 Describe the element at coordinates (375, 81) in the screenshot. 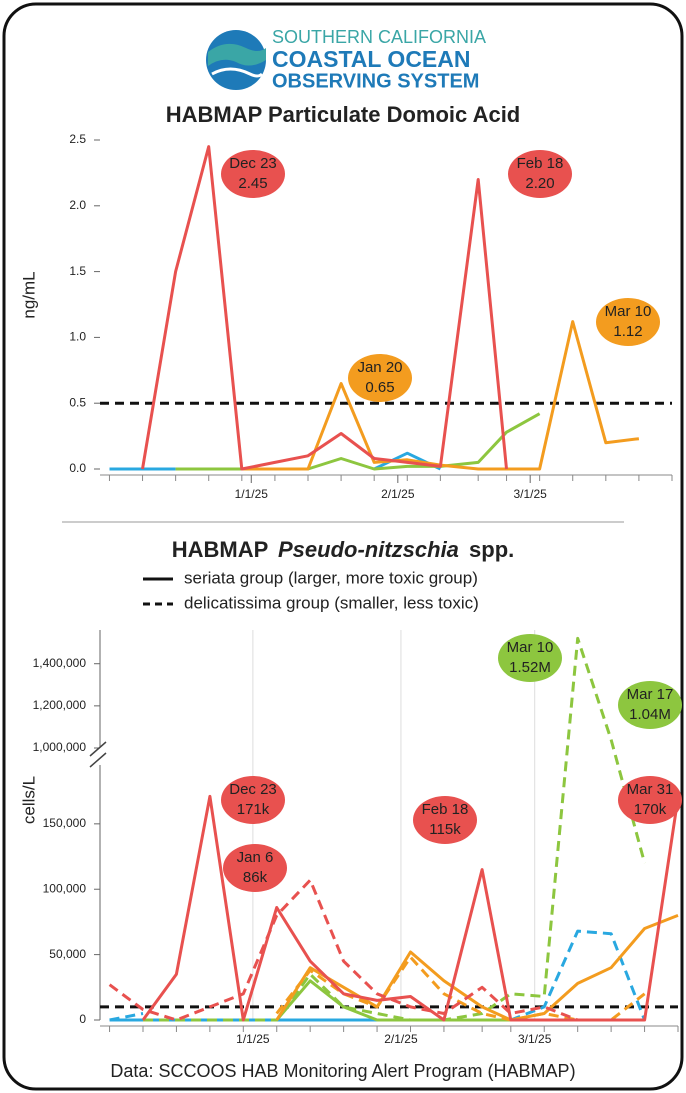

I see `logo-line: OBSERVING SYSTEM` at that location.